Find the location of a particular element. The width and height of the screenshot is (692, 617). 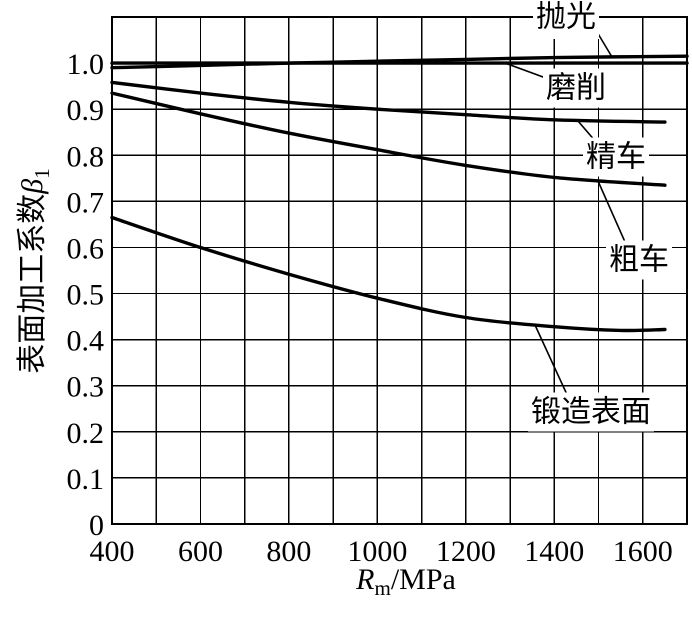

y-axis-title: 表面加工系数β1 is located at coordinates (35, 270).